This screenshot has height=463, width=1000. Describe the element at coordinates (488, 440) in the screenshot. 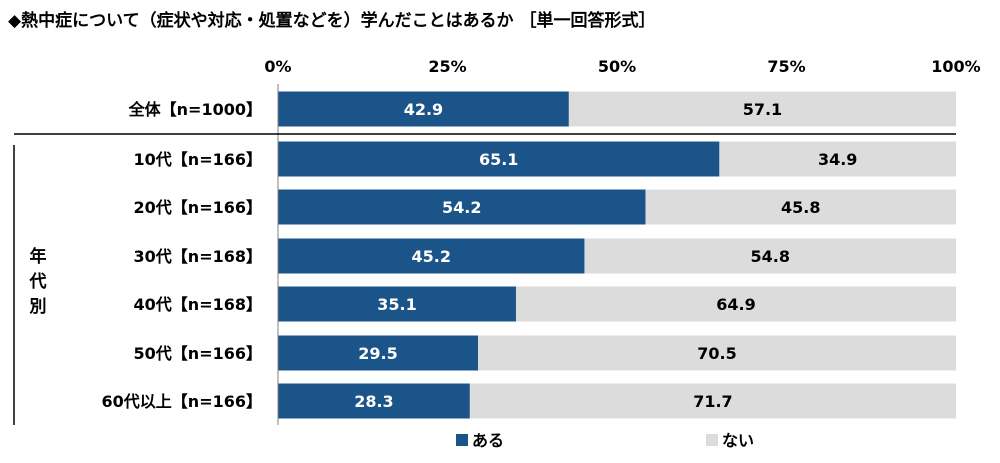

I see `legend-label: ある` at that location.